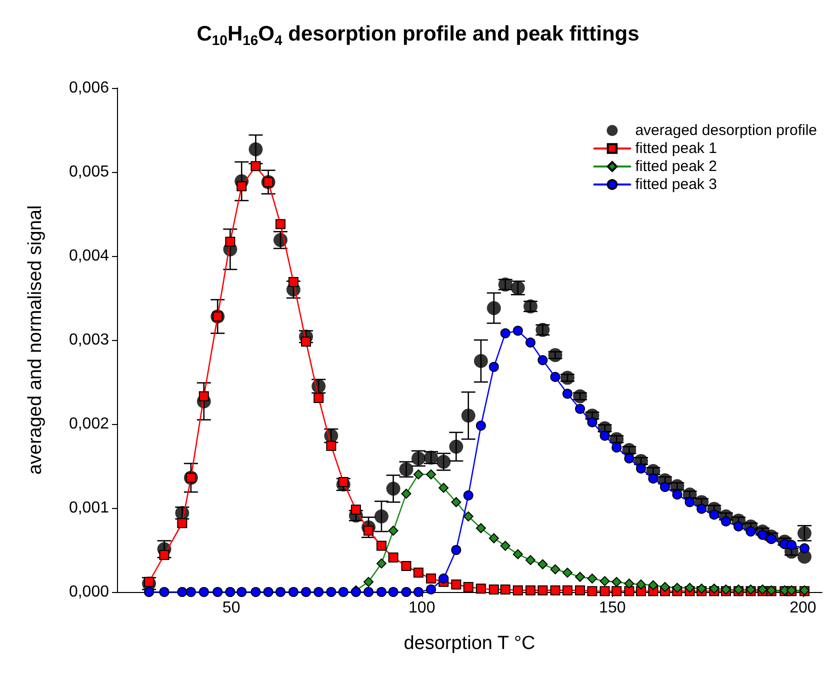 Image resolution: width=836 pixels, height=677 pixels. What do you see at coordinates (89, 88) in the screenshot?
I see `y-tick-label: 0,006` at bounding box center [89, 88].